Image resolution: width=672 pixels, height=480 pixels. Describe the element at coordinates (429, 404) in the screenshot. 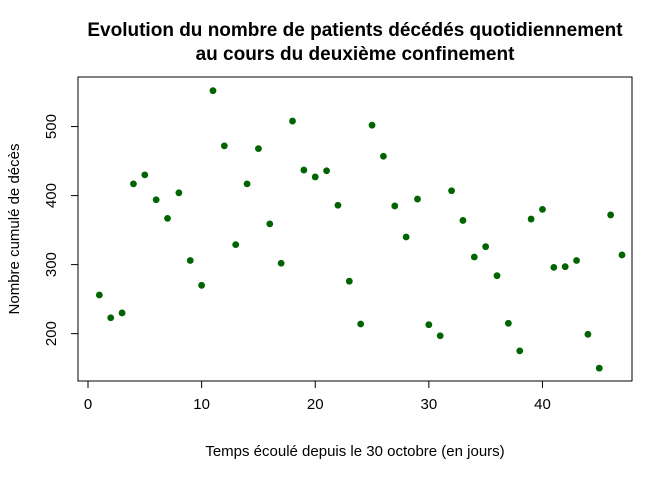

I see `x-tick-label: 30` at that location.